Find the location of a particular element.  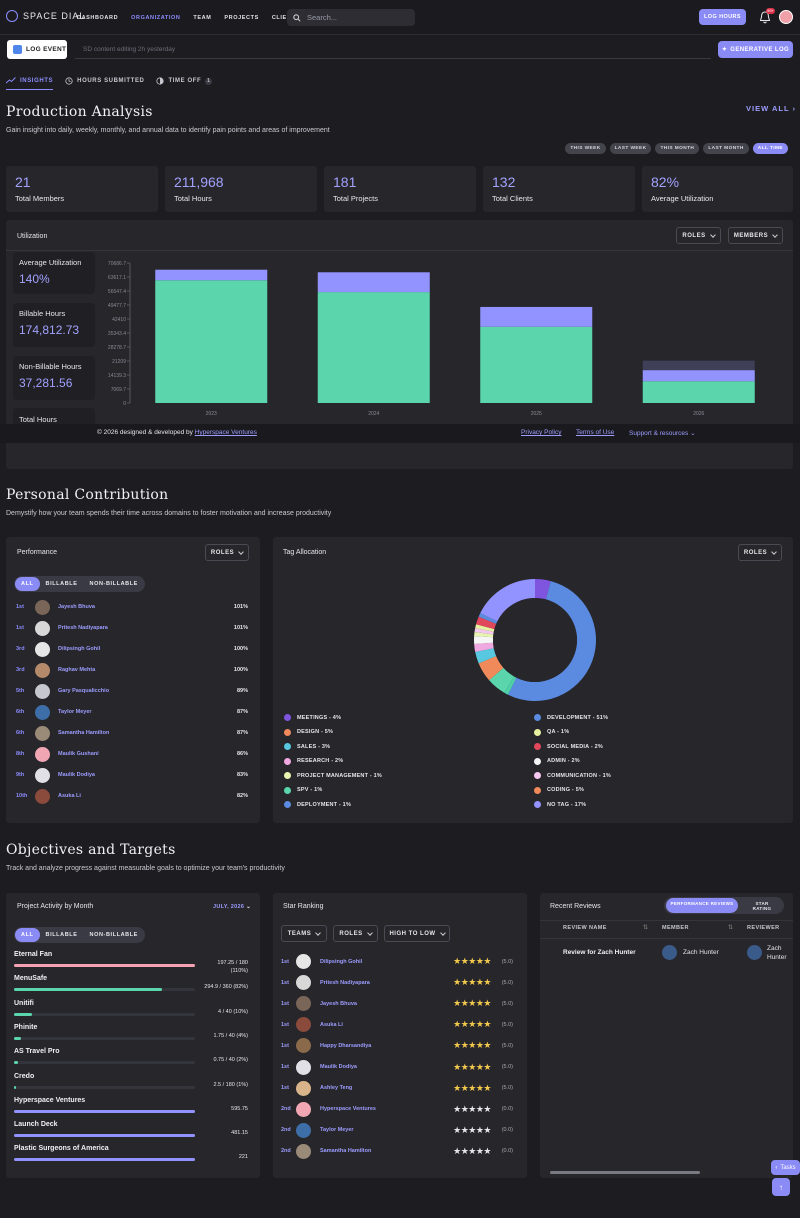

app-logo: SPACE DIAL is located at coordinates (45, 16).